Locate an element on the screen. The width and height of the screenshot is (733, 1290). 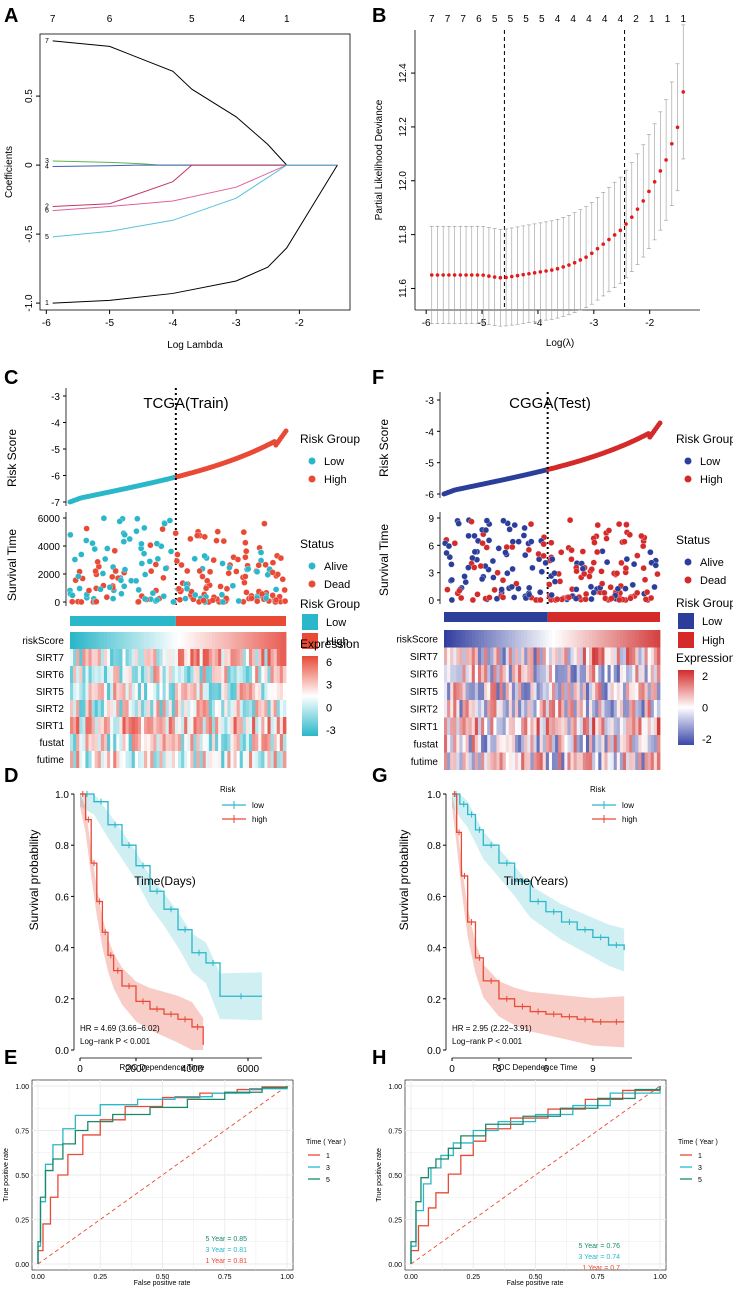
top-tick: 7 is located at coordinates (432, 19).